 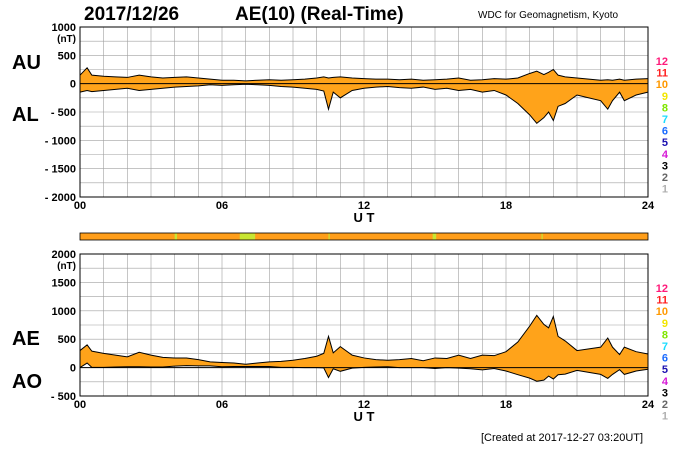 What do you see at coordinates (25, 115) in the screenshot?
I see `al-label: AL` at bounding box center [25, 115].